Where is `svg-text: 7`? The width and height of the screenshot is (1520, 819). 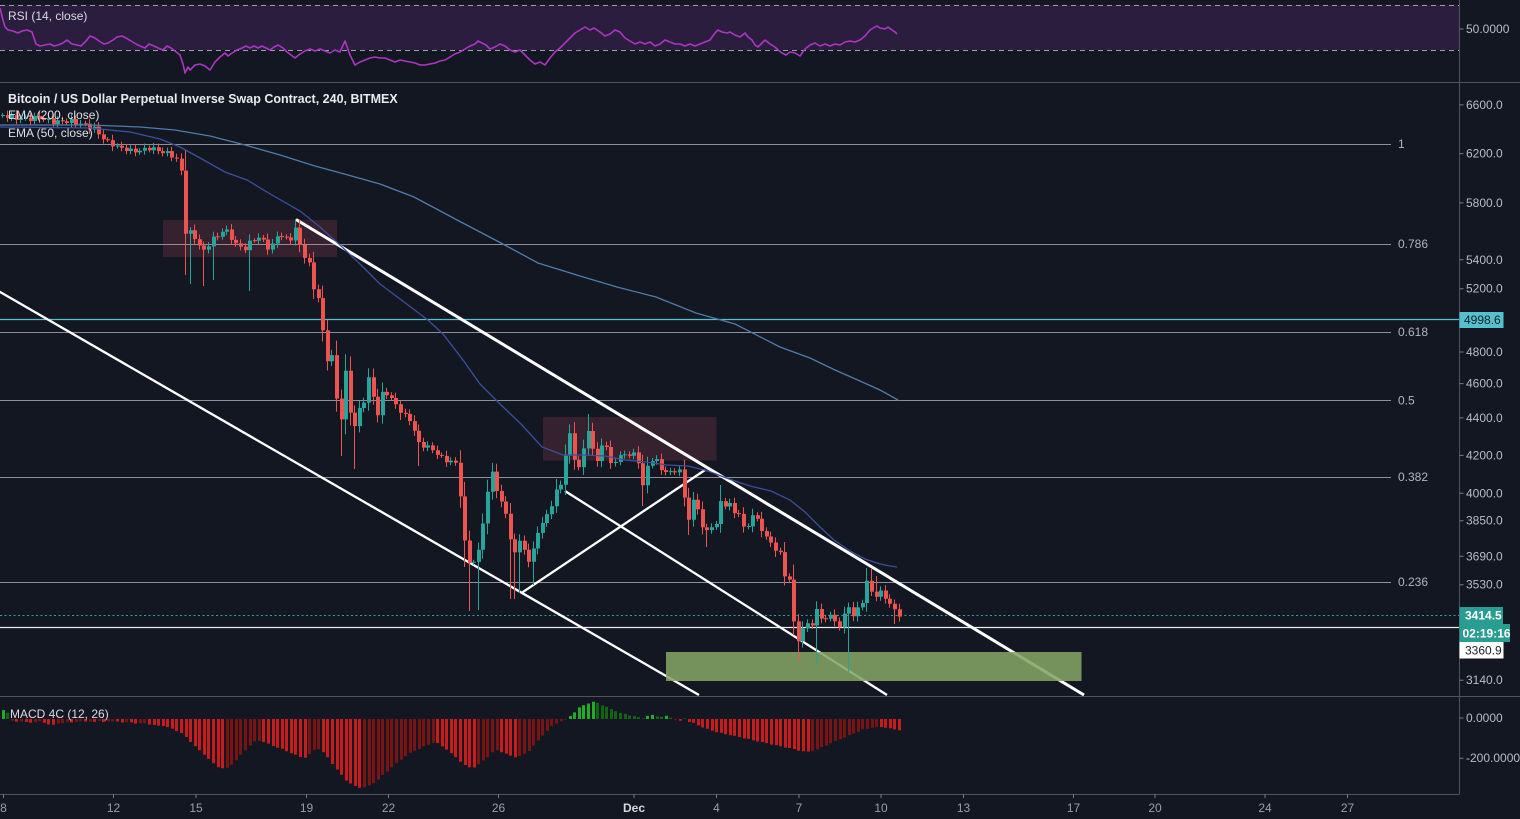 svg-text: 7 is located at coordinates (799, 808).